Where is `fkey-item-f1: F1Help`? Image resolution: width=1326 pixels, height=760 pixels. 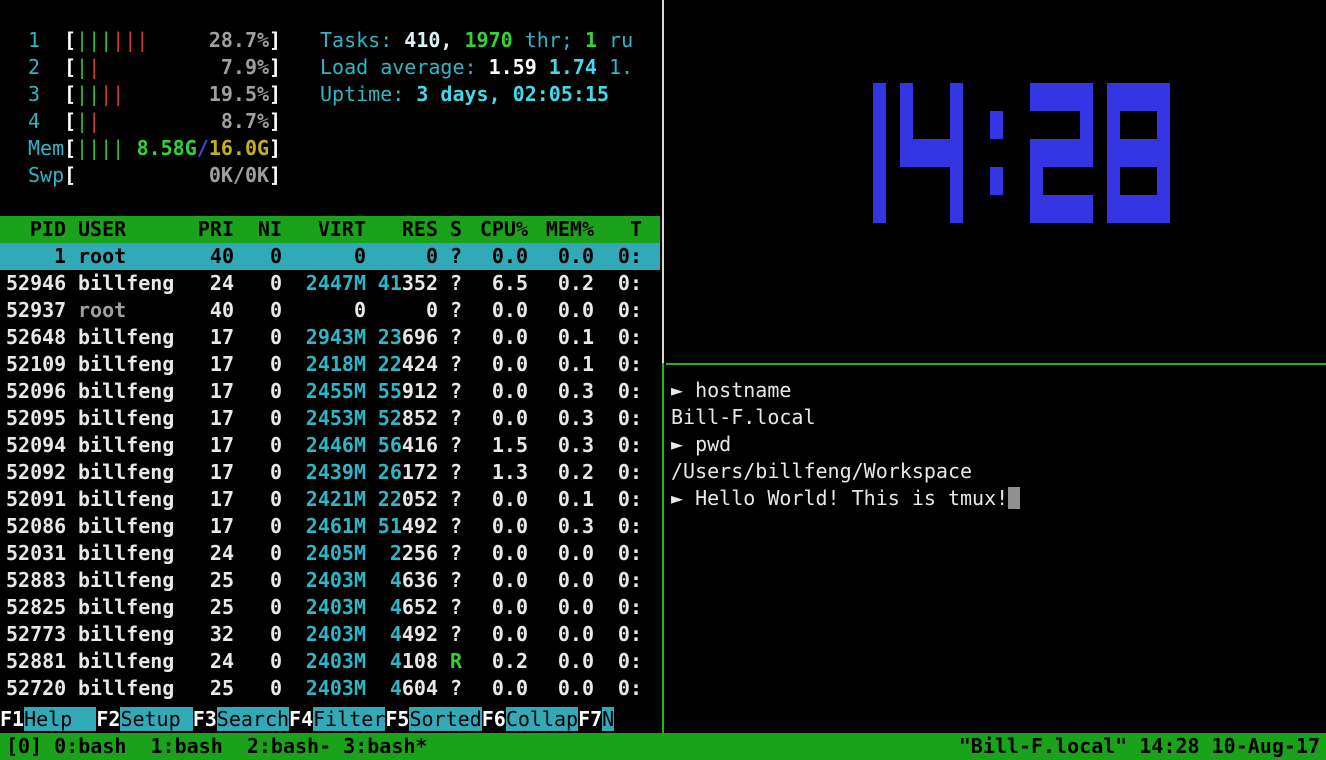 fkey-item-f1: F1Help is located at coordinates (48, 719).